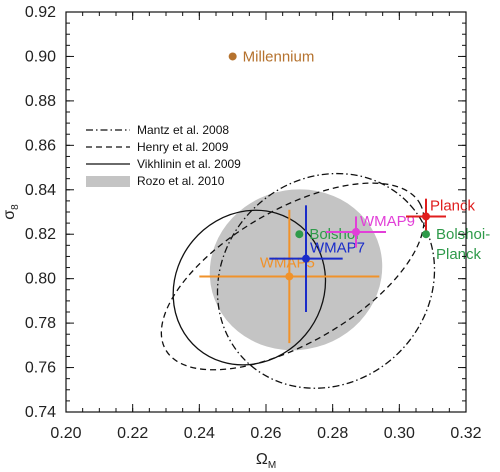 The image size is (500, 472). I want to click on y-tick-label-0-74: 0.74, so click(40, 412).